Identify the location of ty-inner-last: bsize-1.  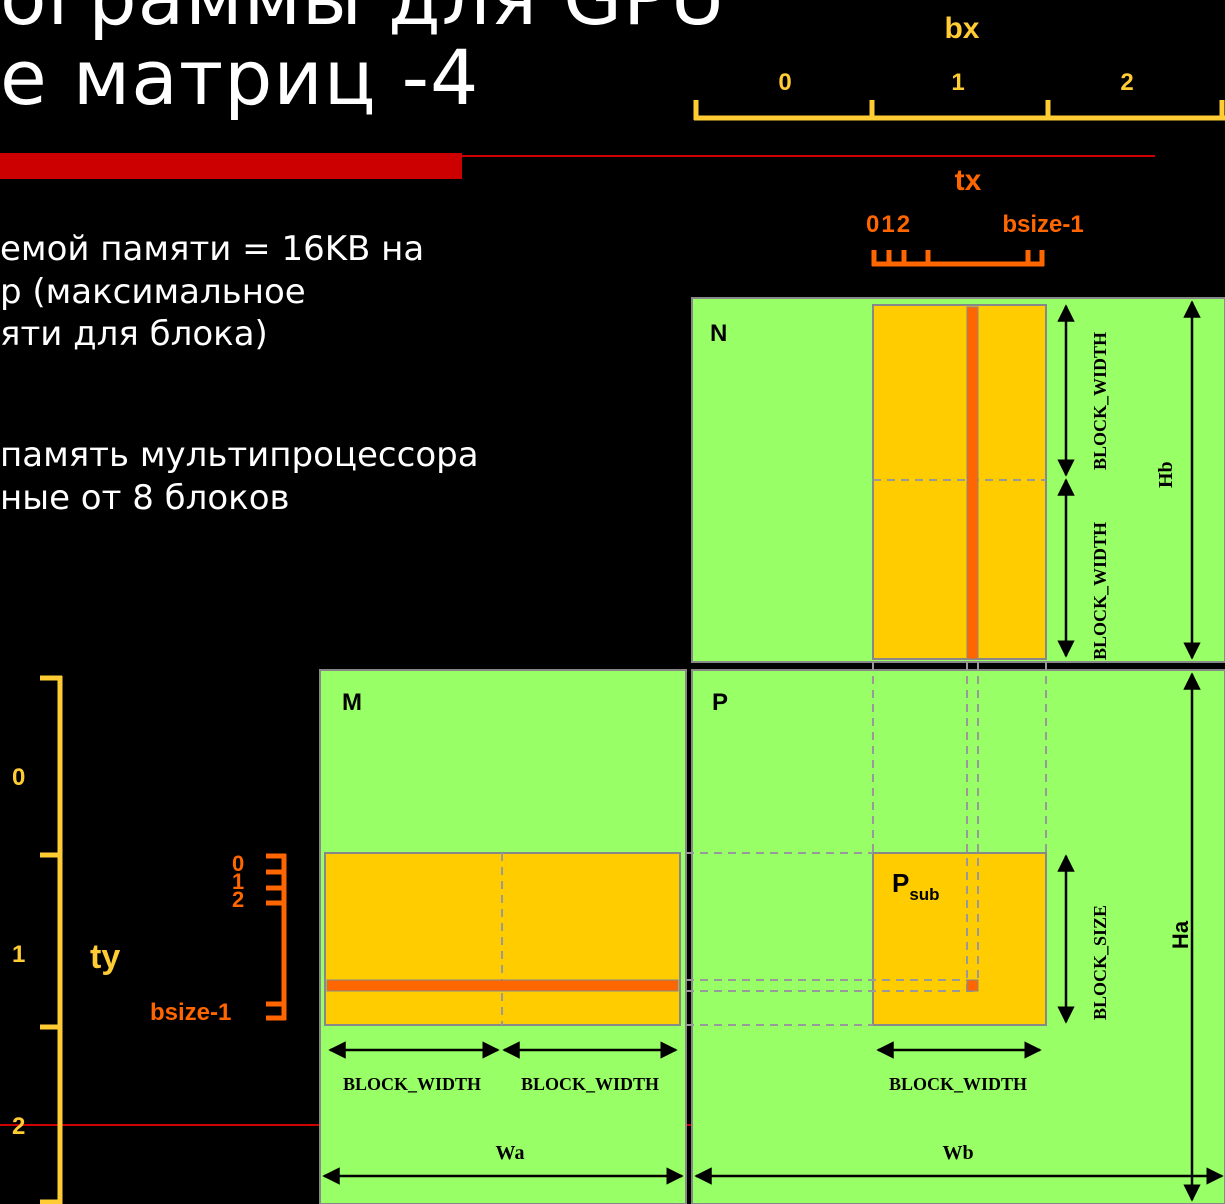
(190, 1012).